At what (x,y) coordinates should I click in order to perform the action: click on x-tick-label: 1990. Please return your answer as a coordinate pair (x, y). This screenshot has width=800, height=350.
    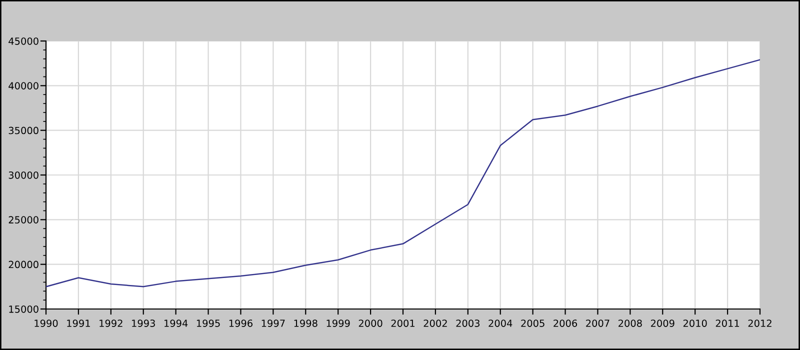
    Looking at the image, I should click on (46, 323).